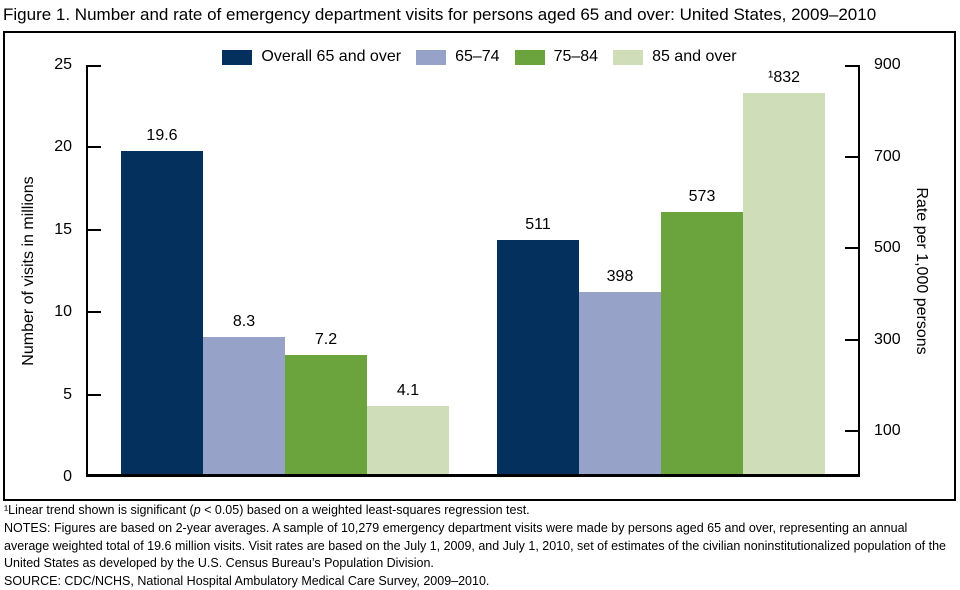 Image resolution: width=960 pixels, height=590 pixels. Describe the element at coordinates (887, 431) in the screenshot. I see `right-tick-label: 100` at that location.